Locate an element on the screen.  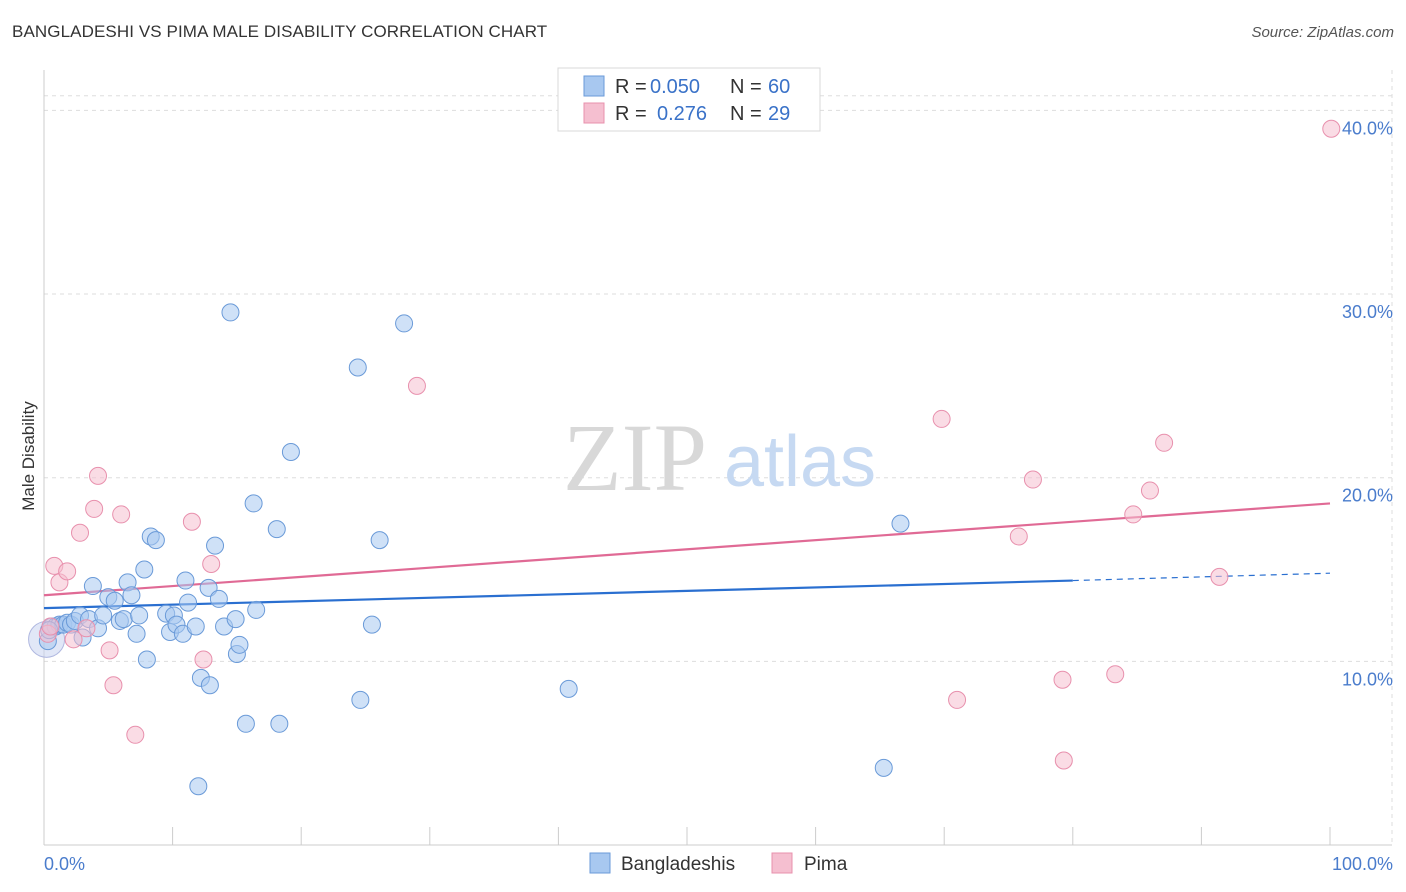
legend-n-value-2: 29 is located at coordinates (779, 114).